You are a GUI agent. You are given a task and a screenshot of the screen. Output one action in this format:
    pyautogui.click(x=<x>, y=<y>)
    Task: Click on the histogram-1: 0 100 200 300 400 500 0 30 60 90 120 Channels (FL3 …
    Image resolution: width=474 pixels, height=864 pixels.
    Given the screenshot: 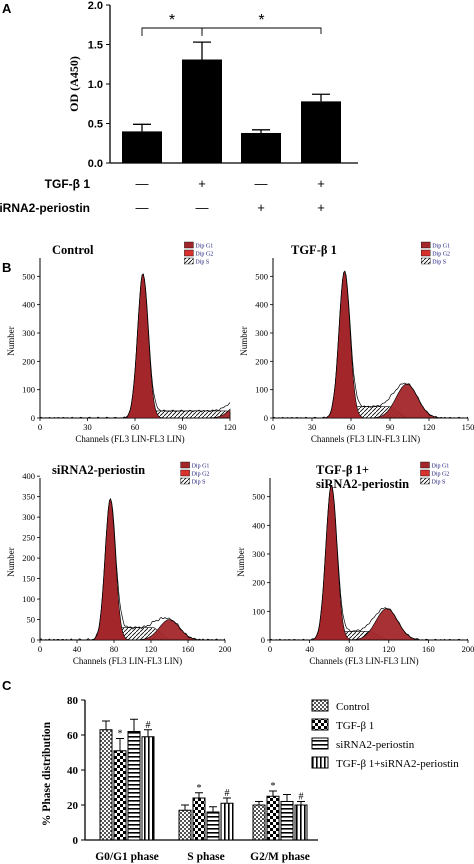 What is the action you would take?
    pyautogui.click(x=121, y=342)
    